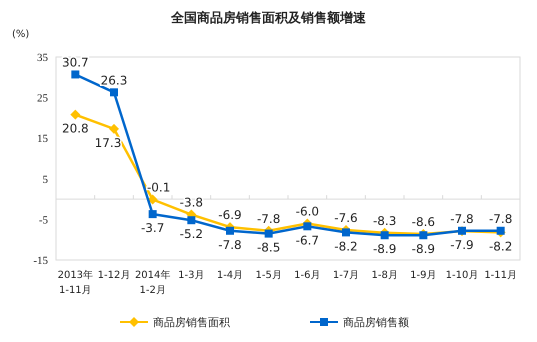 The height and width of the screenshot is (342, 537). What do you see at coordinates (152, 228) in the screenshot?
I see `data-label: -3.7` at bounding box center [152, 228].